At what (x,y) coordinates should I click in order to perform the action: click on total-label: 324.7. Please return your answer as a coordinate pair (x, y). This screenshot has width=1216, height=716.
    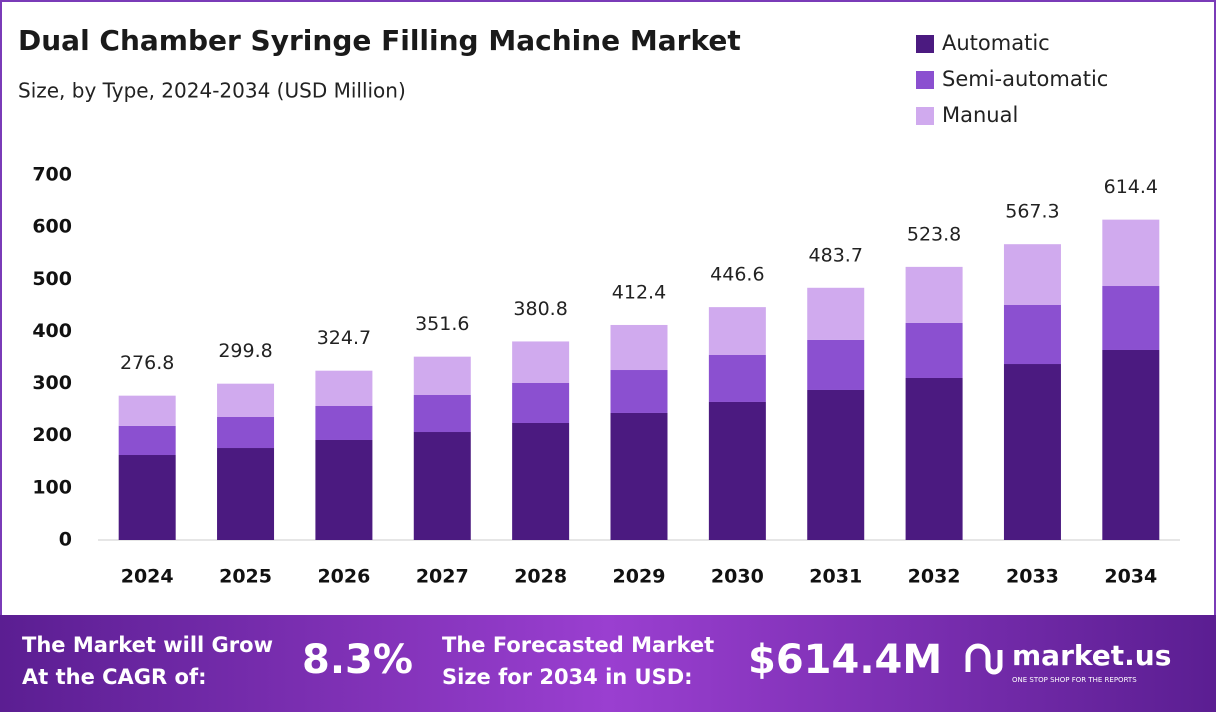
    Looking at the image, I should click on (344, 338).